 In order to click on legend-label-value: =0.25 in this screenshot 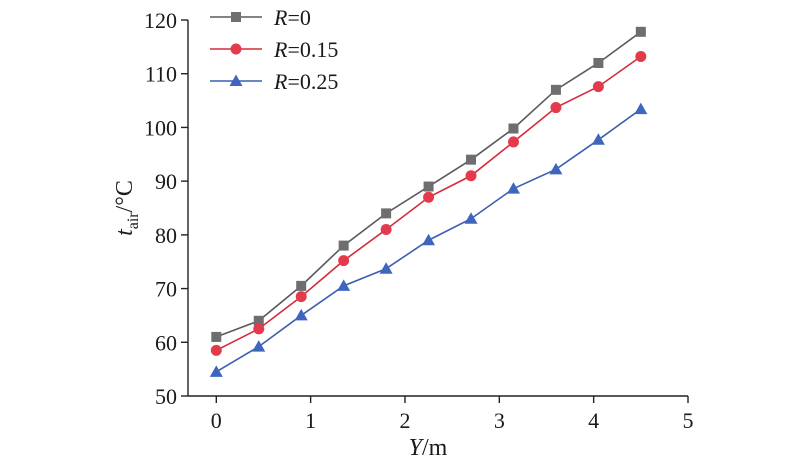, I will do `click(312, 81)`.